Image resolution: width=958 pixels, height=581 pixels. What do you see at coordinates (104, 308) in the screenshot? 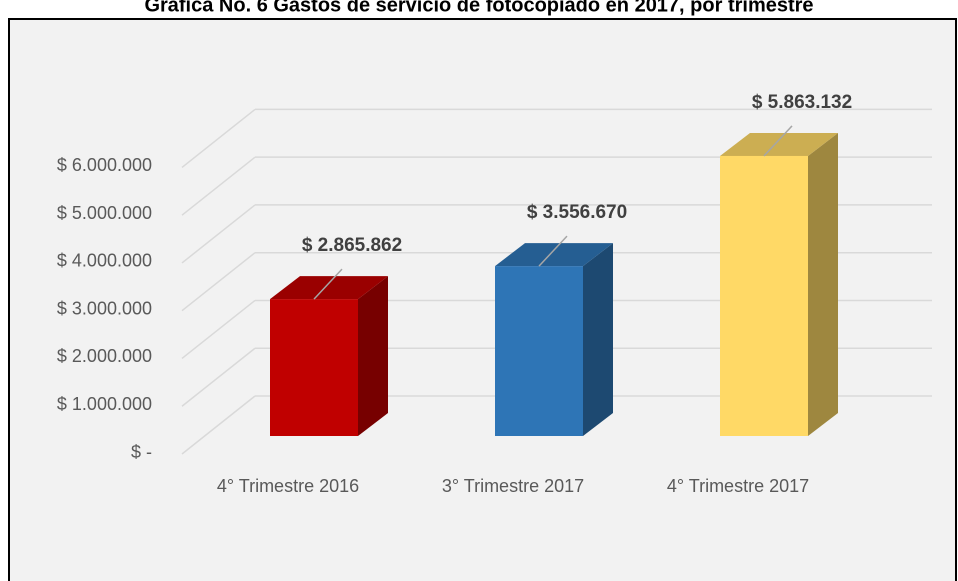
I see `y-tick-label: $ 3.000.000` at bounding box center [104, 308].